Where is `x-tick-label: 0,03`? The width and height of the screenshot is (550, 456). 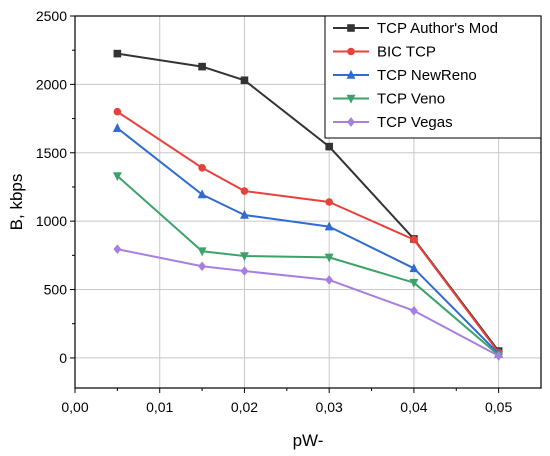 x-tick-label: 0,03 is located at coordinates (329, 407).